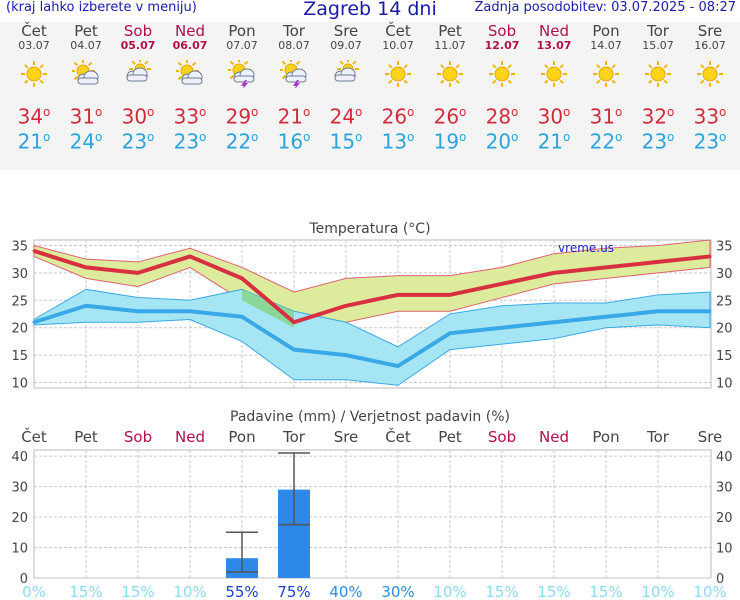  I want to click on temp-min: 21o, so click(554, 141).